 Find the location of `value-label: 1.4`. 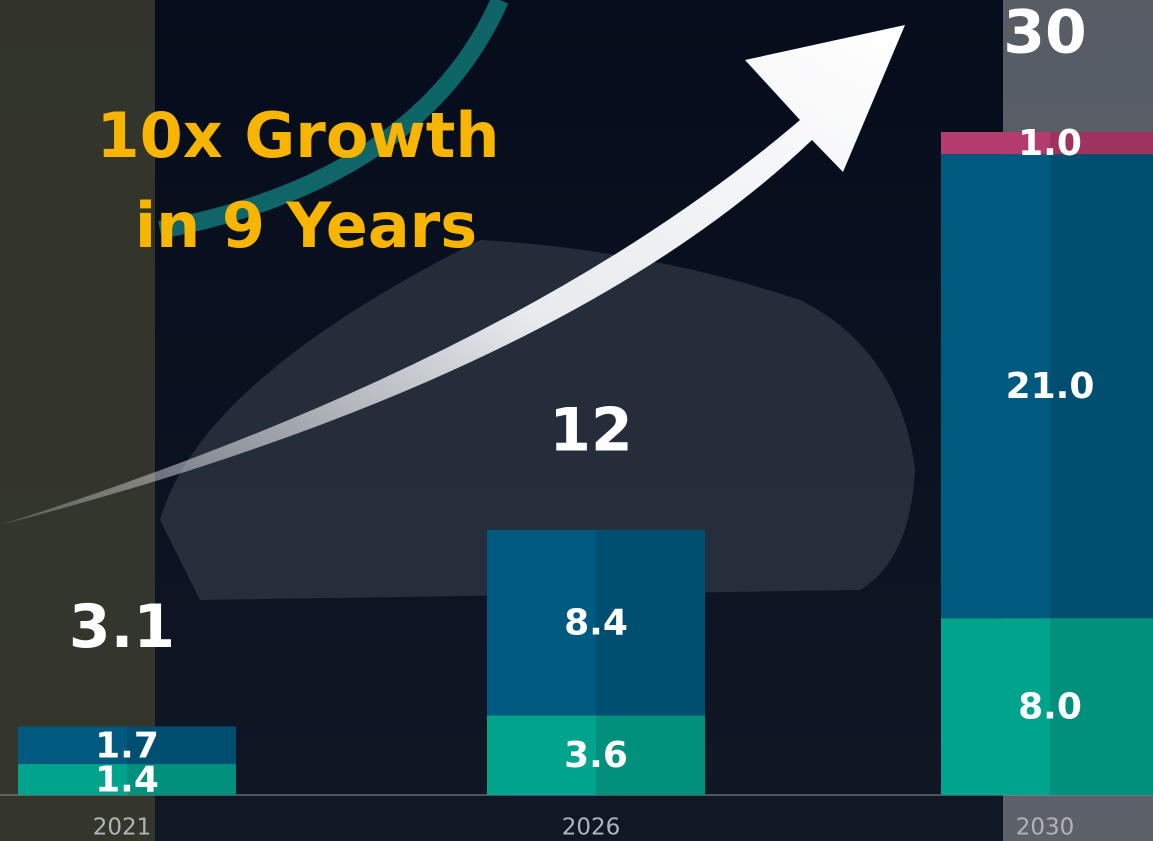

value-label: 1.4 is located at coordinates (127, 780).